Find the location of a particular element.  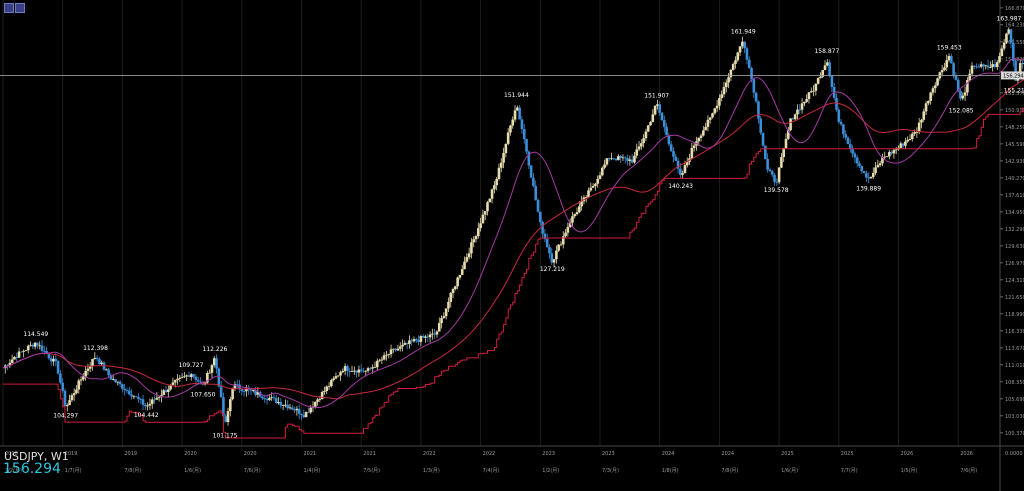

x-date-label: 7/6(月) is located at coordinates (968, 471).